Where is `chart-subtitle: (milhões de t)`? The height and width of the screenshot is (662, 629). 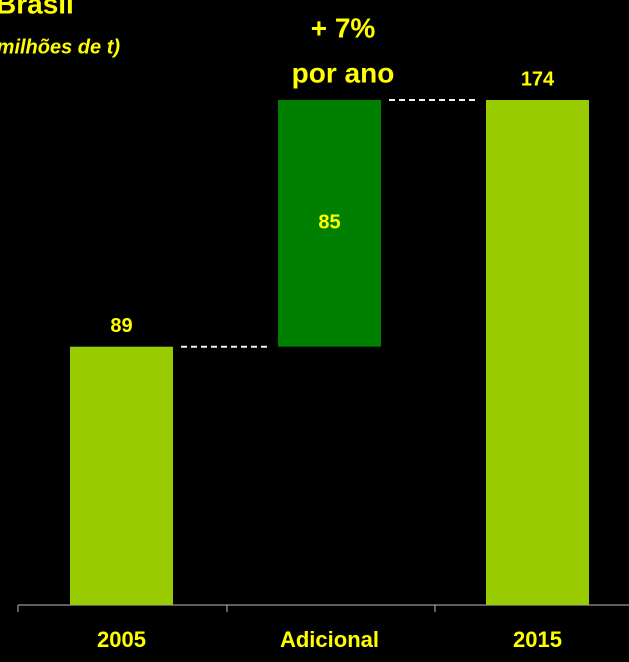 chart-subtitle: (milhões de t) is located at coordinates (60, 47).